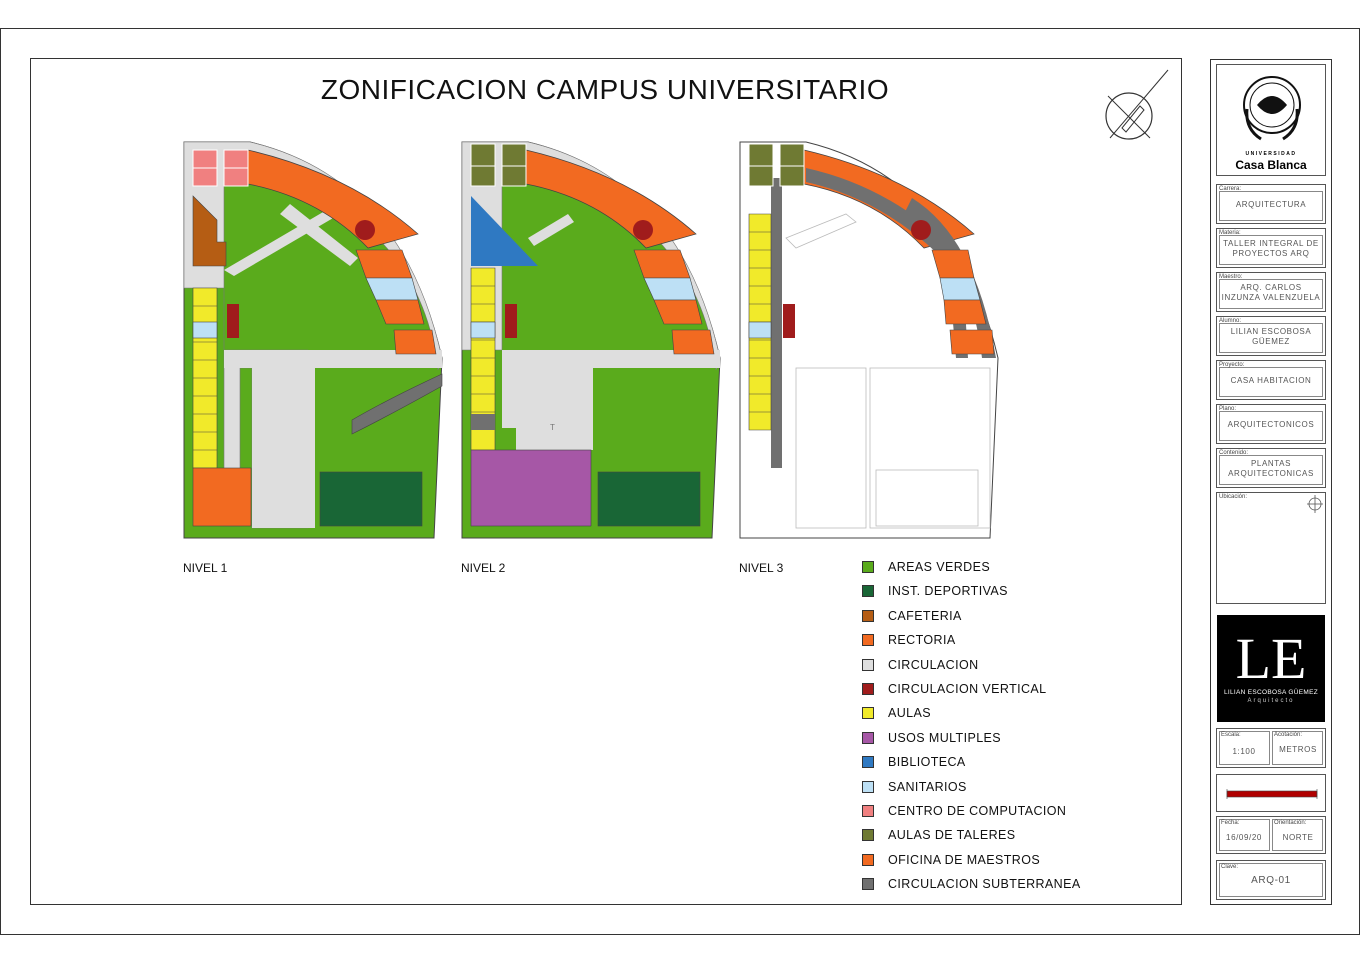  I want to click on title-block-field: Materia: TALLER INTEGRAL DE PROYECTOS ARQ, so click(1271, 248).